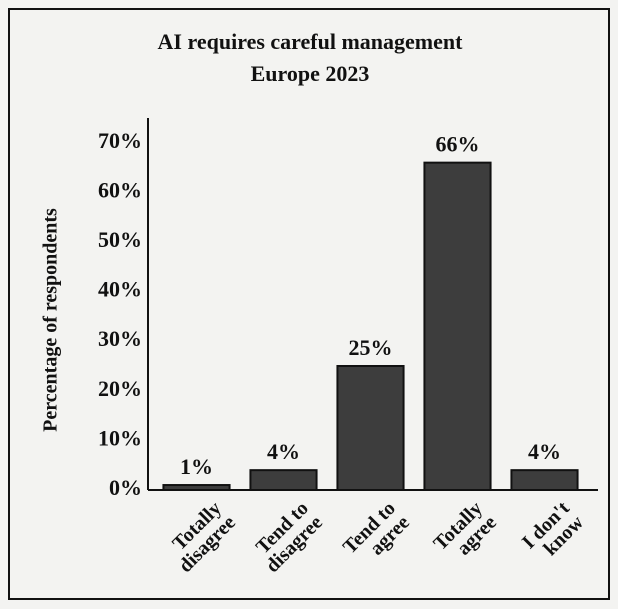  Describe the element at coordinates (196, 466) in the screenshot. I see `value-label: 1%` at that location.